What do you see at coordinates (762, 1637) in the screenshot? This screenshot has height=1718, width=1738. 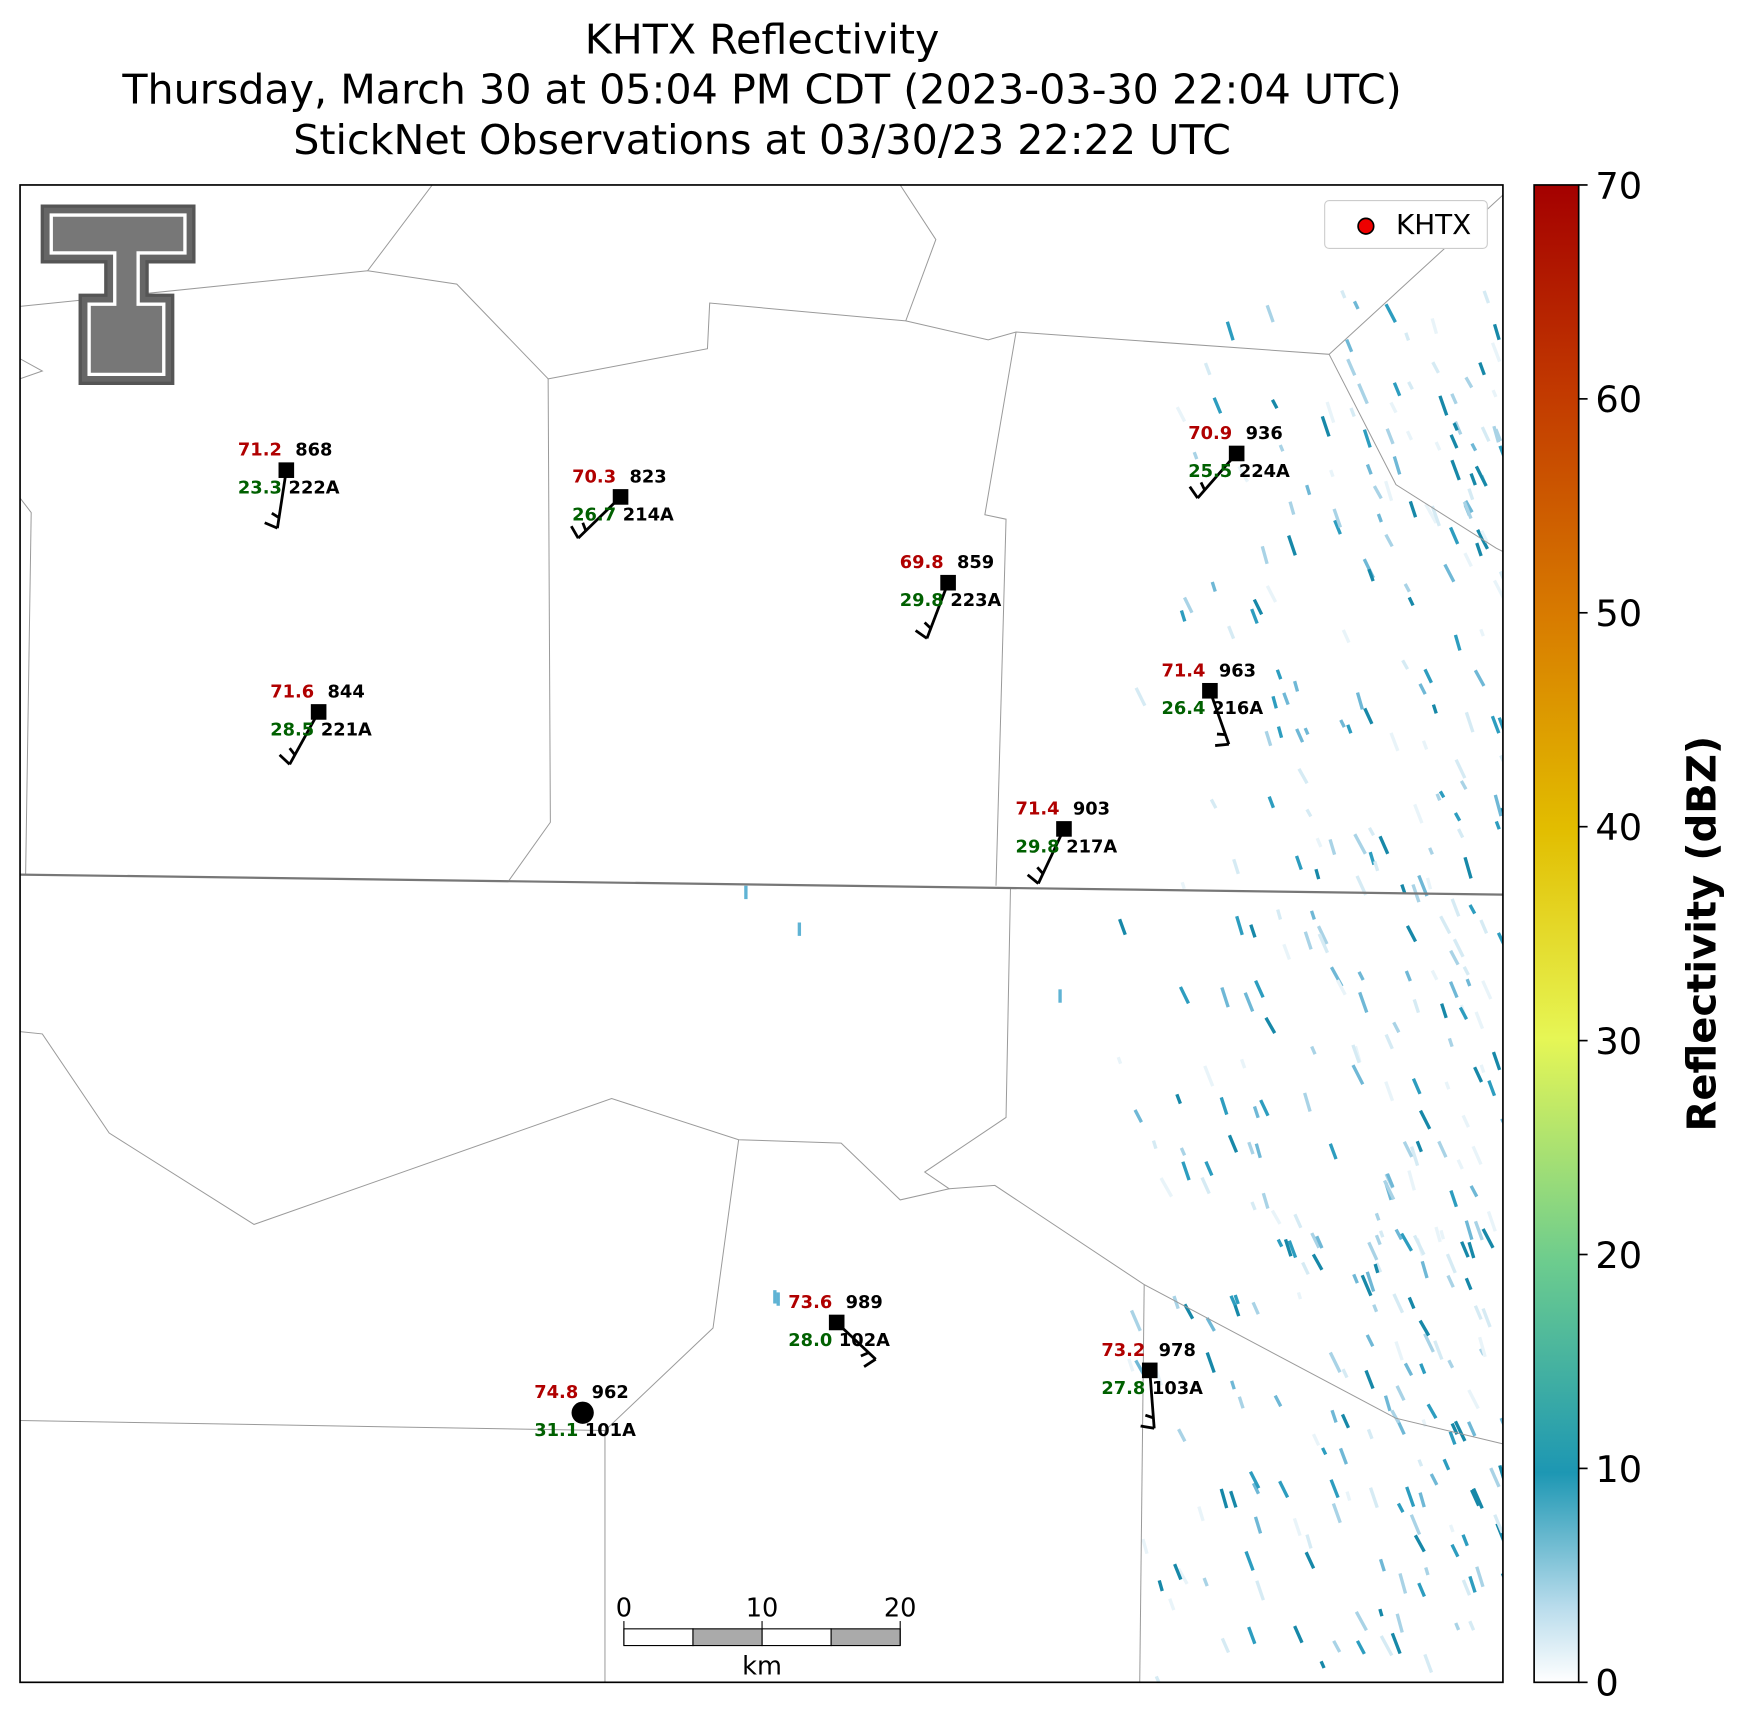 I see `scale-bar` at bounding box center [762, 1637].